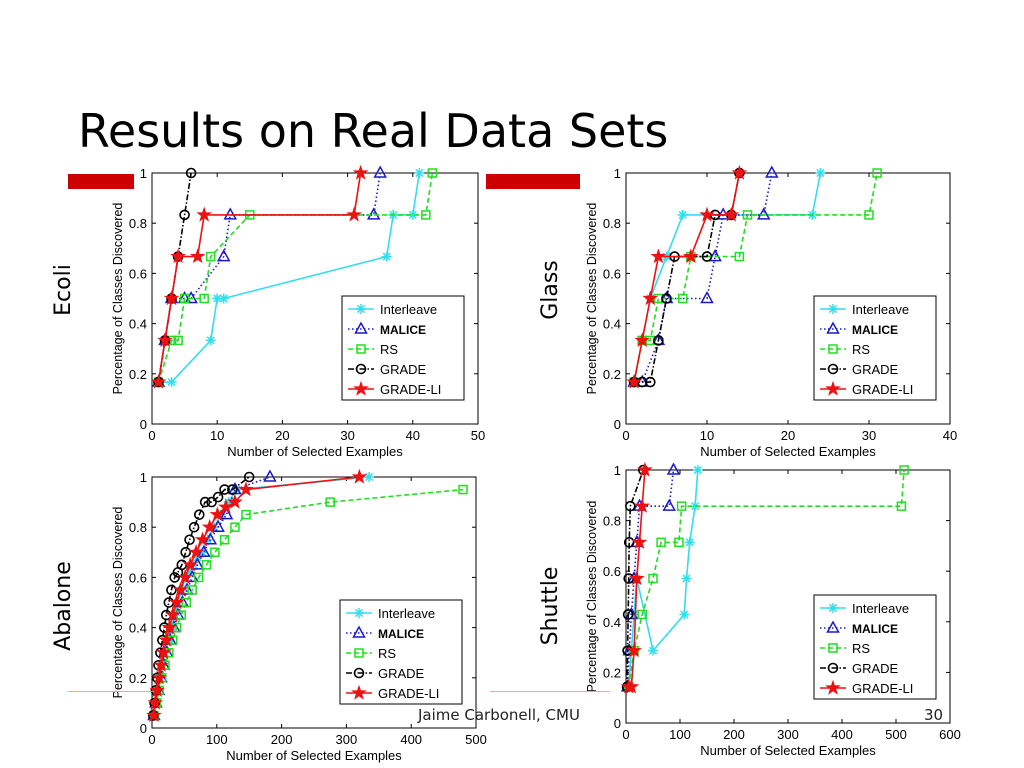  I want to click on legend: Interleave MALICE RS GRADE GRADE-LI, so click(403, 348).